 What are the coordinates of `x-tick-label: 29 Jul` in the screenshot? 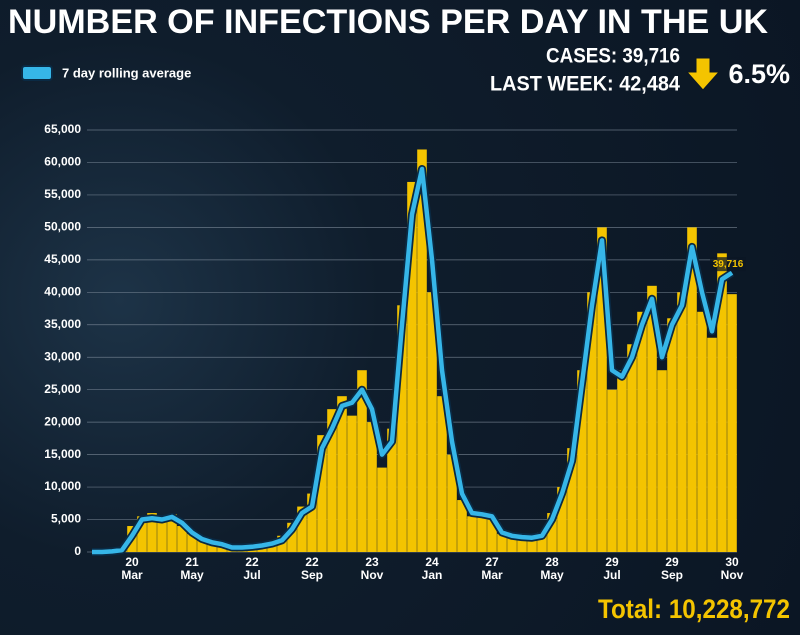 It's located at (612, 568).